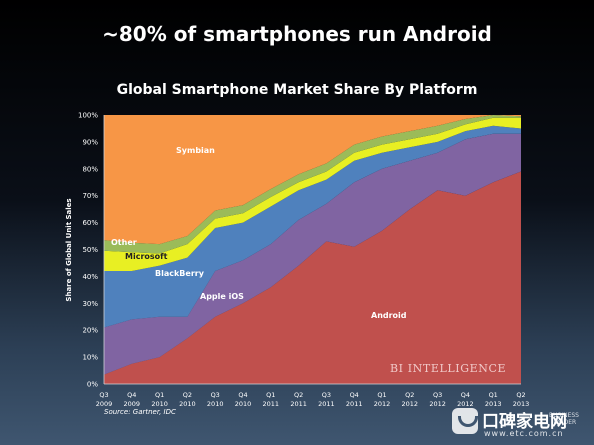 This screenshot has width=594, height=445. I want to click on x-tick-label: Q1 2013, so click(493, 399).